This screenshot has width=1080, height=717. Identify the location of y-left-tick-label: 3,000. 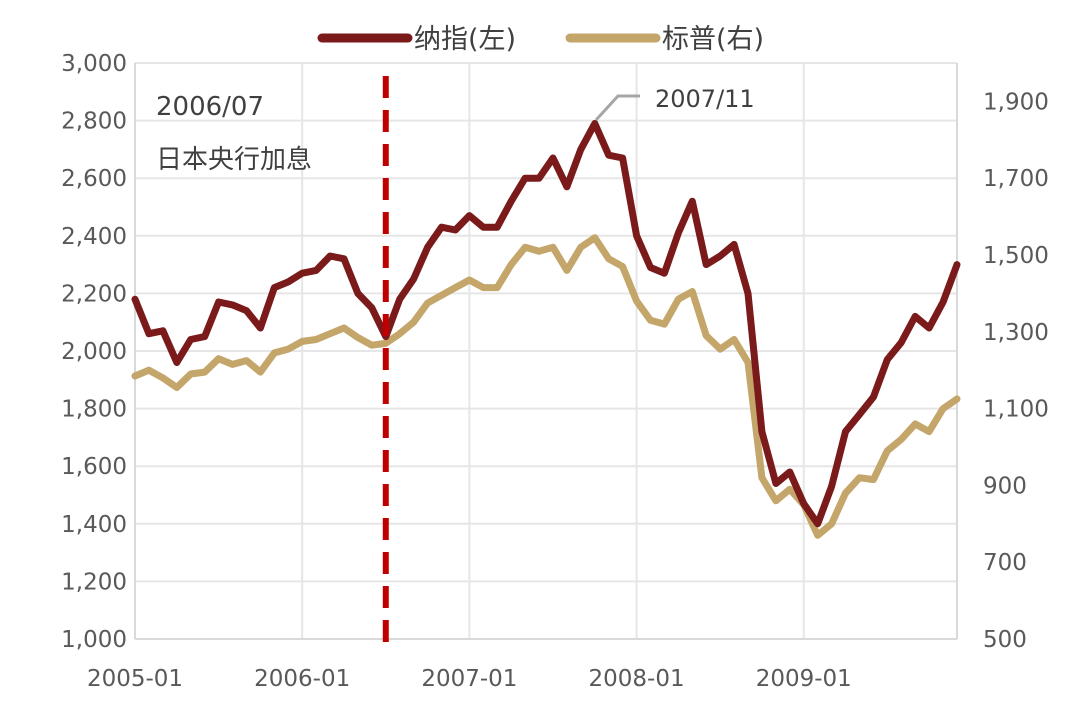
(94, 64).